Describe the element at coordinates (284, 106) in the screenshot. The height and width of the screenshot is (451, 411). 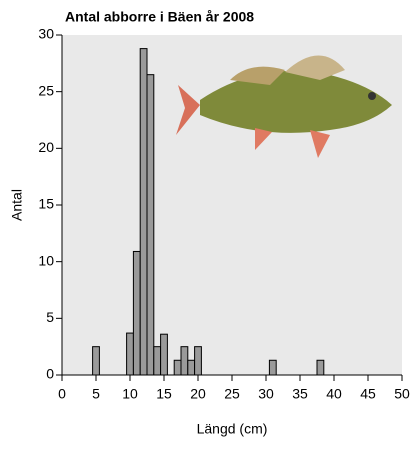
I see `fish-illustration` at that location.